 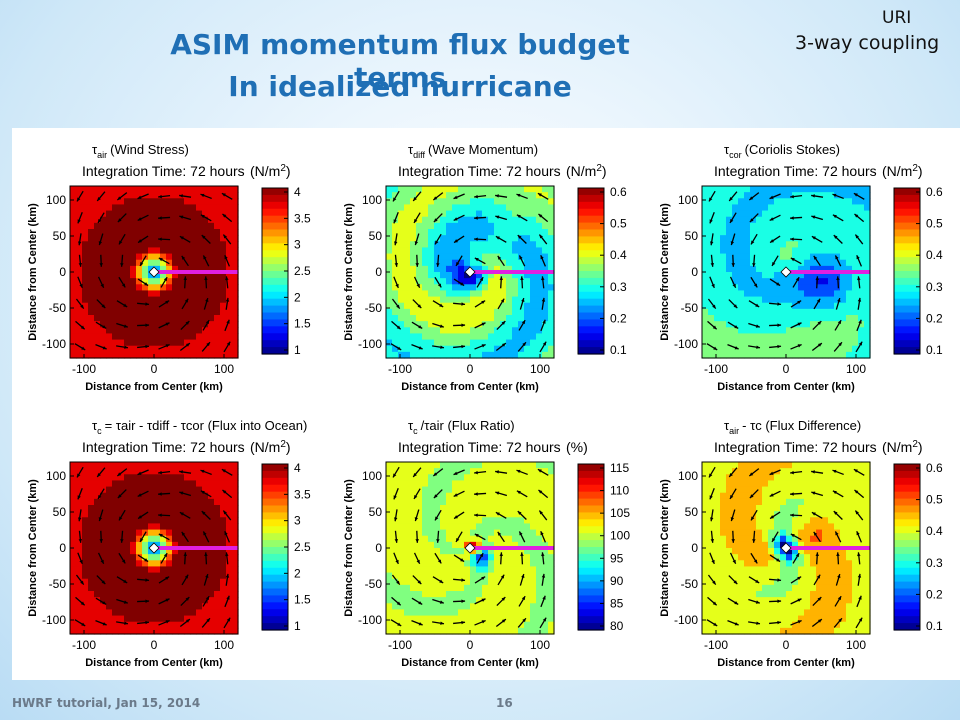 What do you see at coordinates (591, 219) in the screenshot?
I see `colorbar-segment` at bounding box center [591, 219].